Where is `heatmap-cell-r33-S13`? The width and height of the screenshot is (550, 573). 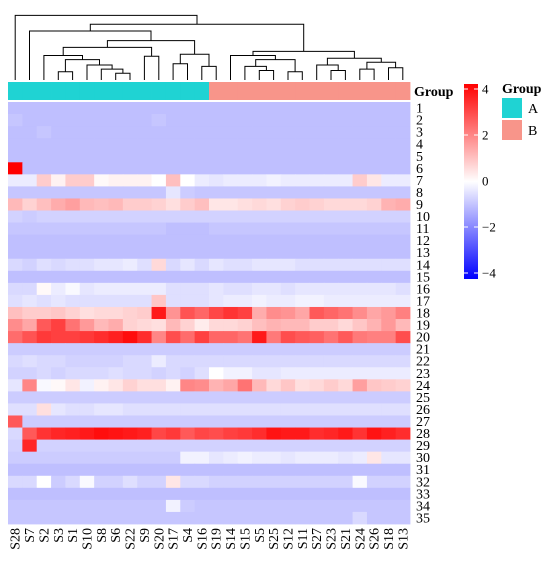
heatmap-cell-r33-S13 is located at coordinates (403, 494).